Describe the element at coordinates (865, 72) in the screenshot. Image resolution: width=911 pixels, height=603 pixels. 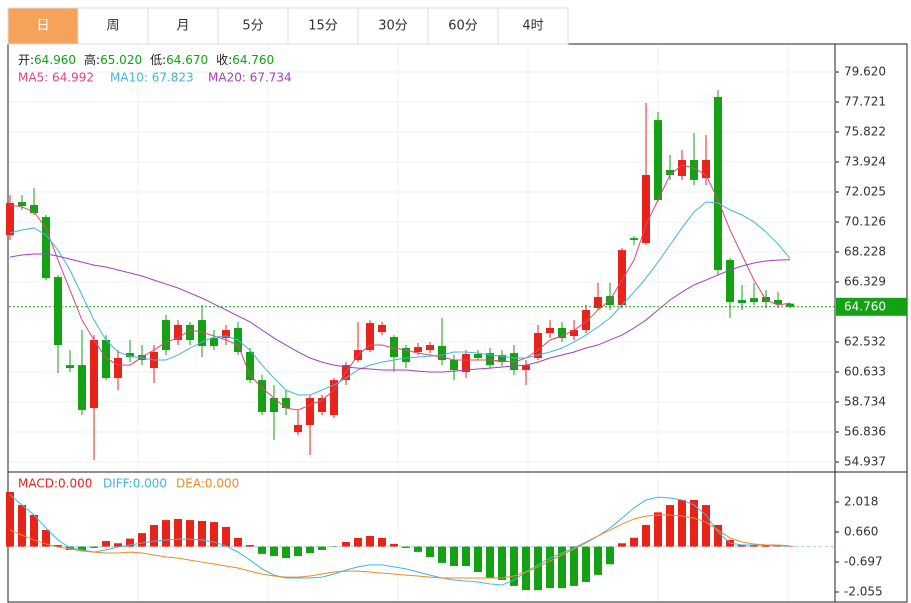
I see `y-tick-label: 79.620` at that location.